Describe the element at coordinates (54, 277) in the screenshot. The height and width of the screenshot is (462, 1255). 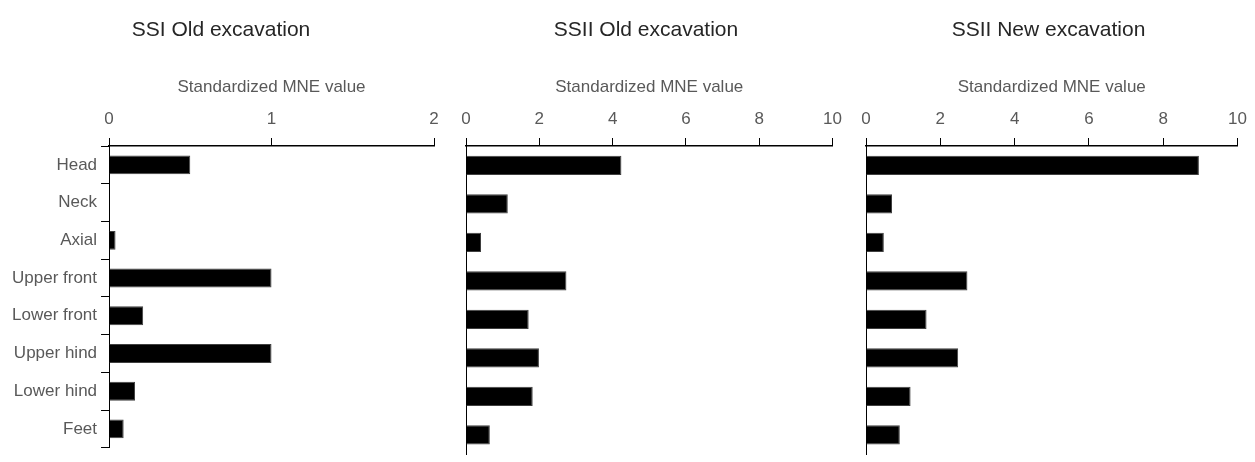
I see `y-tick-label: Upper front` at that location.